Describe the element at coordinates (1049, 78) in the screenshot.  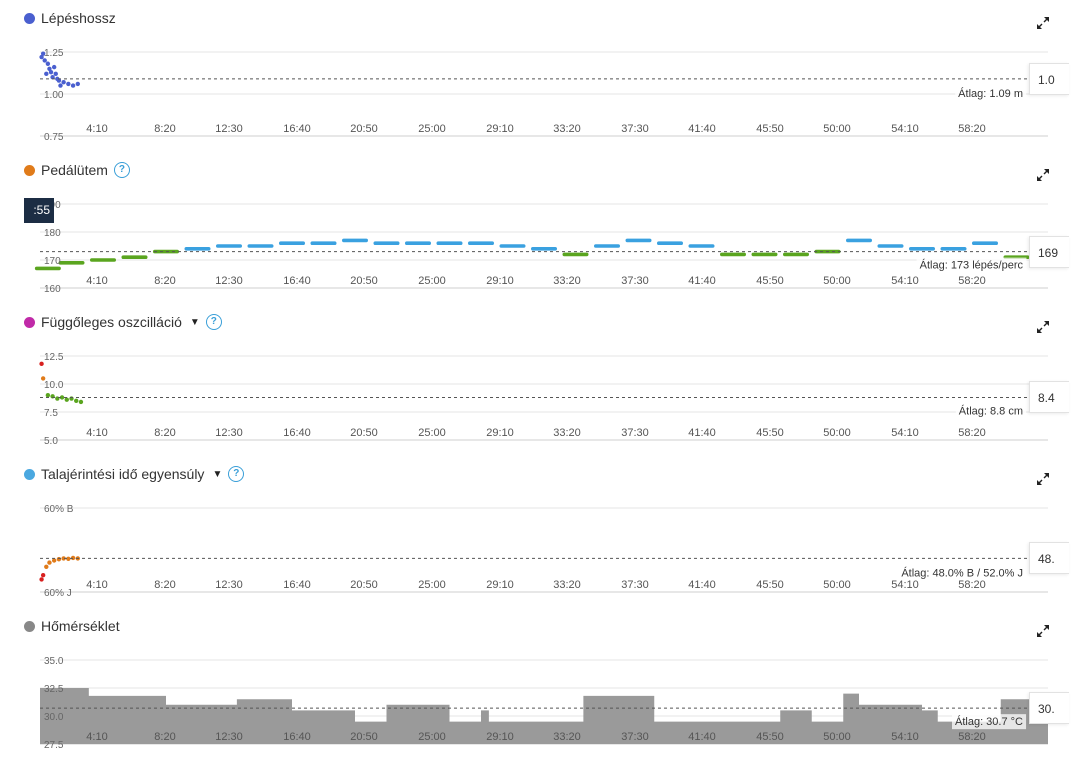
I see `current-value-flag: 1.0` at that location.